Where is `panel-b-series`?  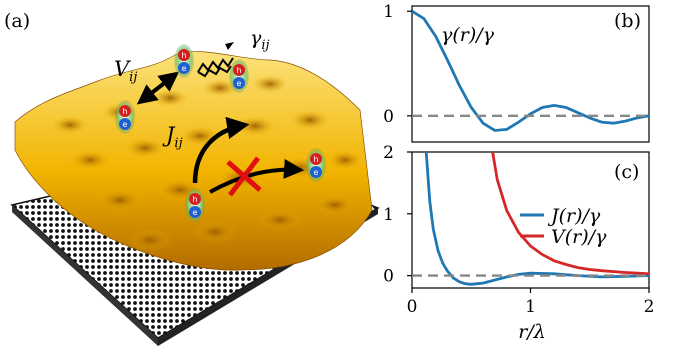 panel-b-series is located at coordinates (530, 71).